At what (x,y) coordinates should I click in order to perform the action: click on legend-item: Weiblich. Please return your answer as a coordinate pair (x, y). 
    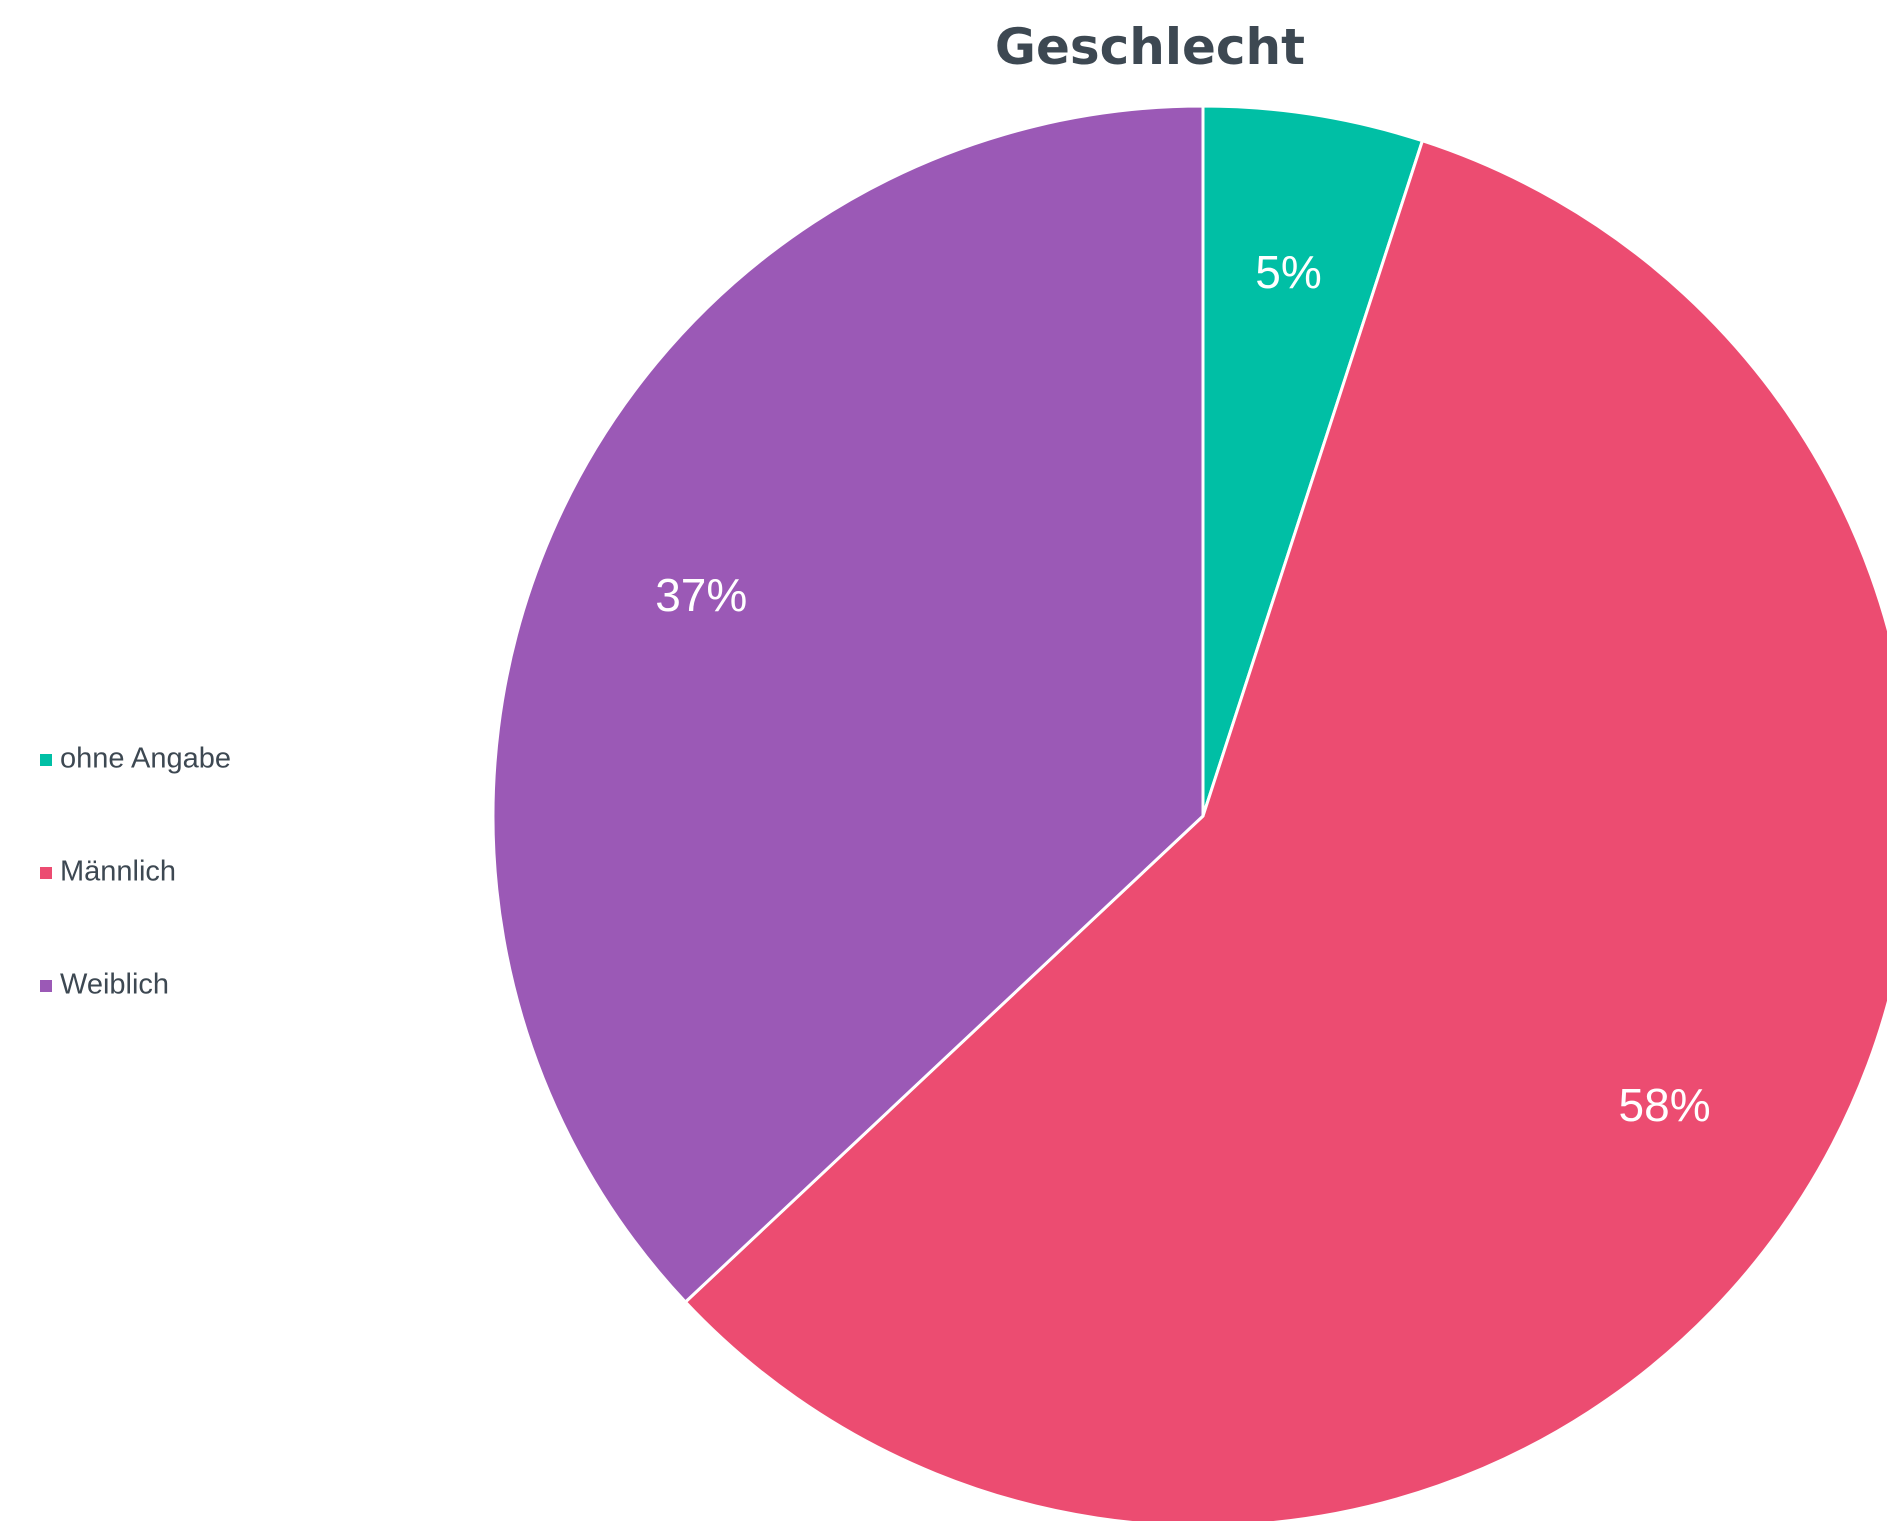
    Looking at the image, I should click on (104, 985).